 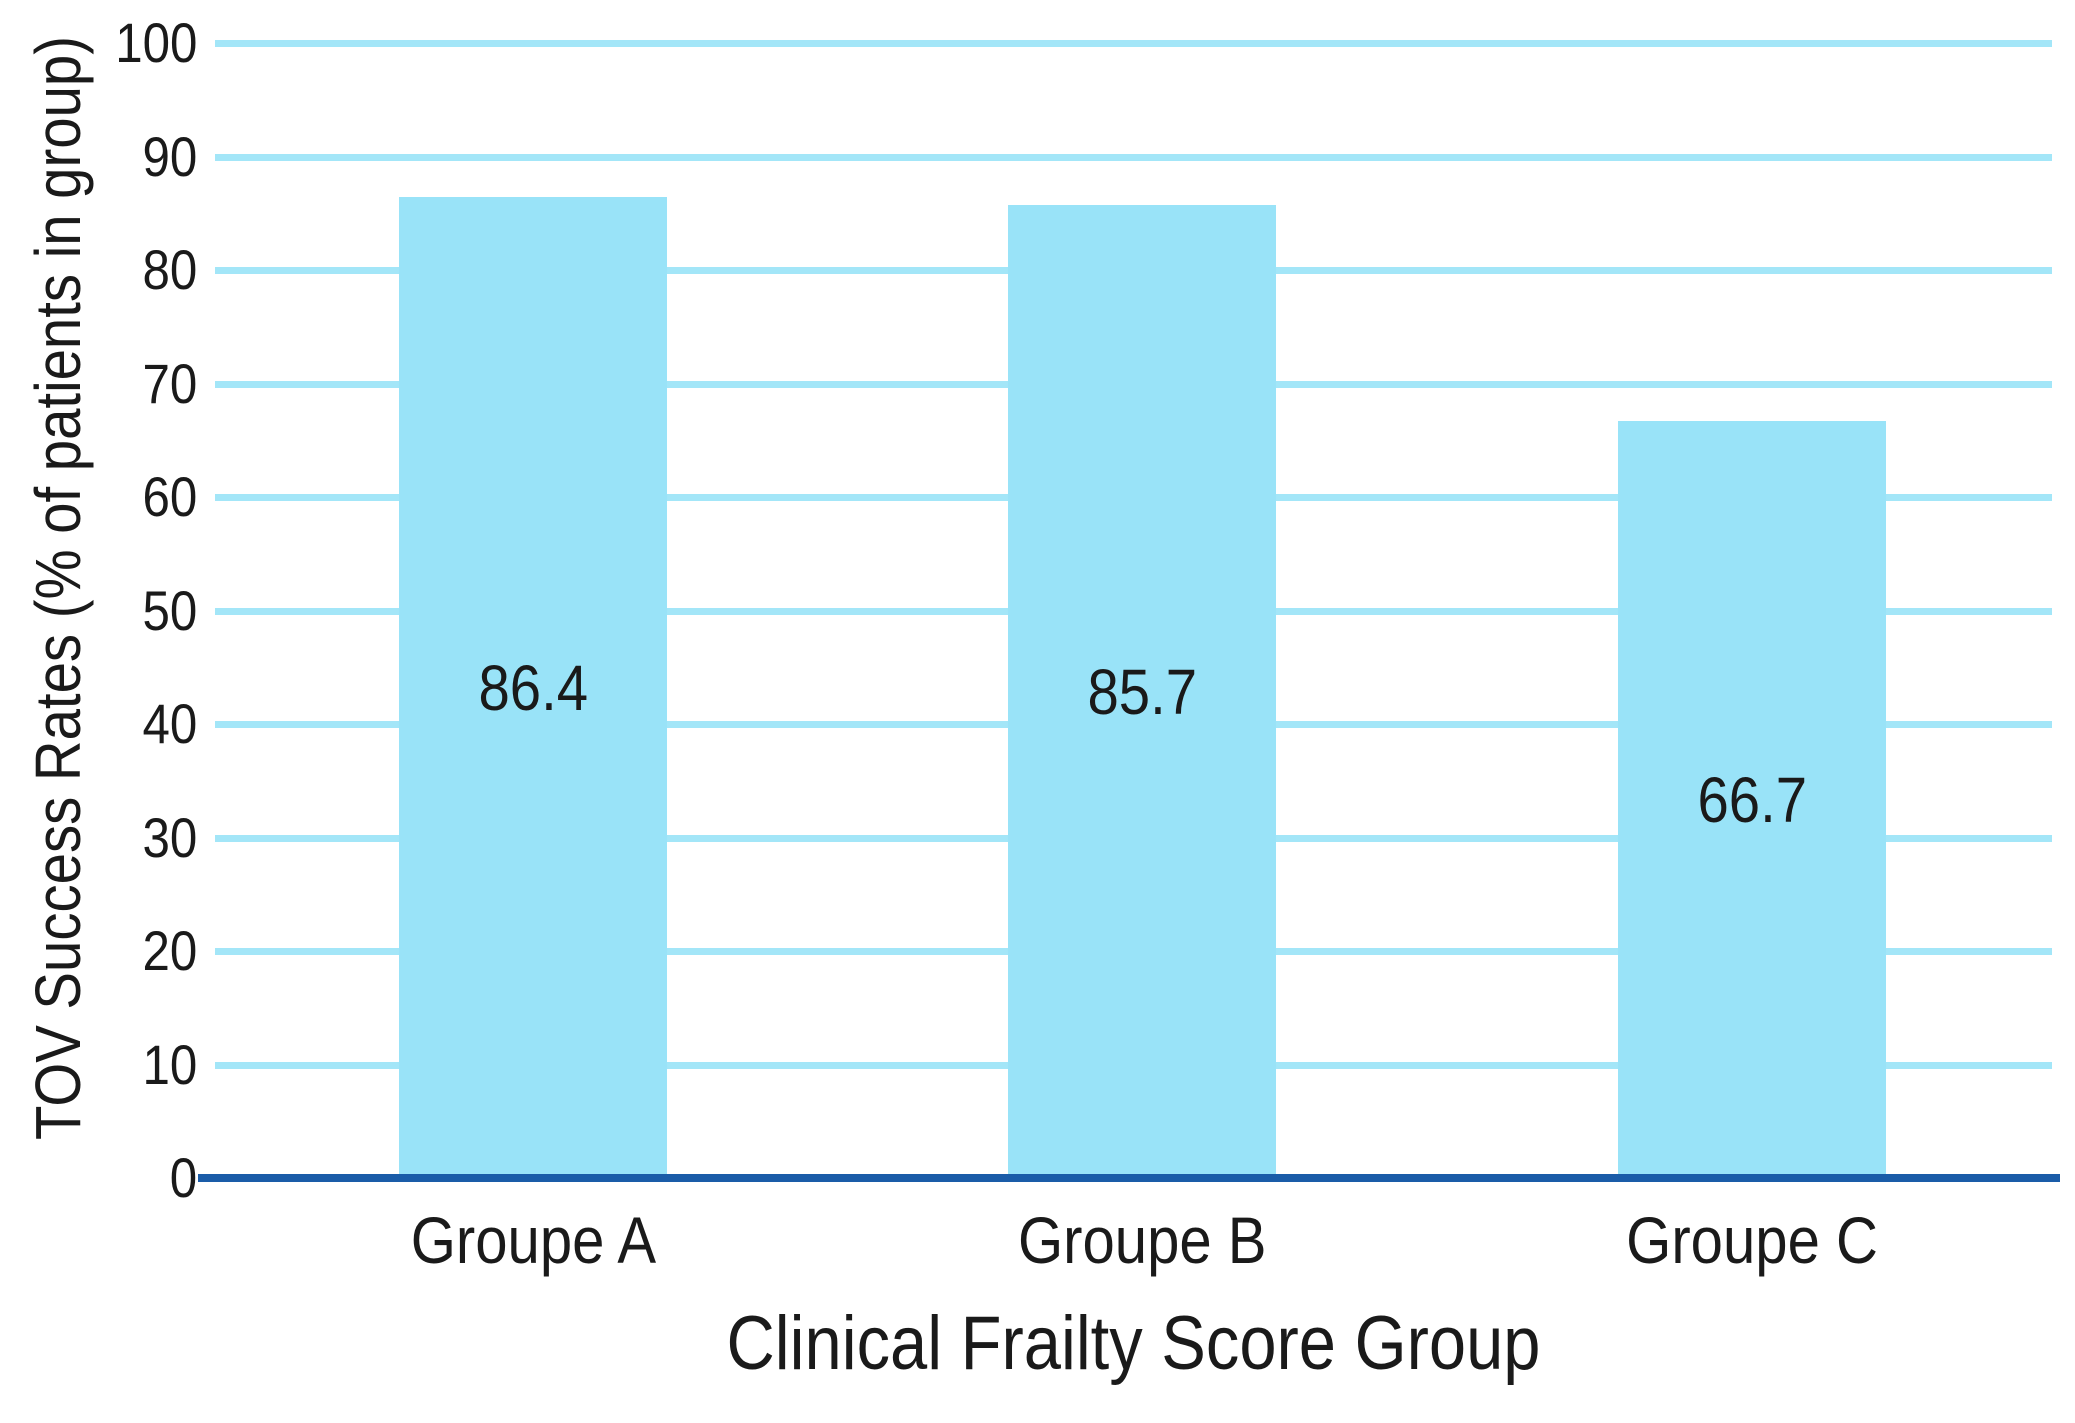 I want to click on x-axis-title-text: Clinical Frailty Score Group, so click(x=1133, y=1343).